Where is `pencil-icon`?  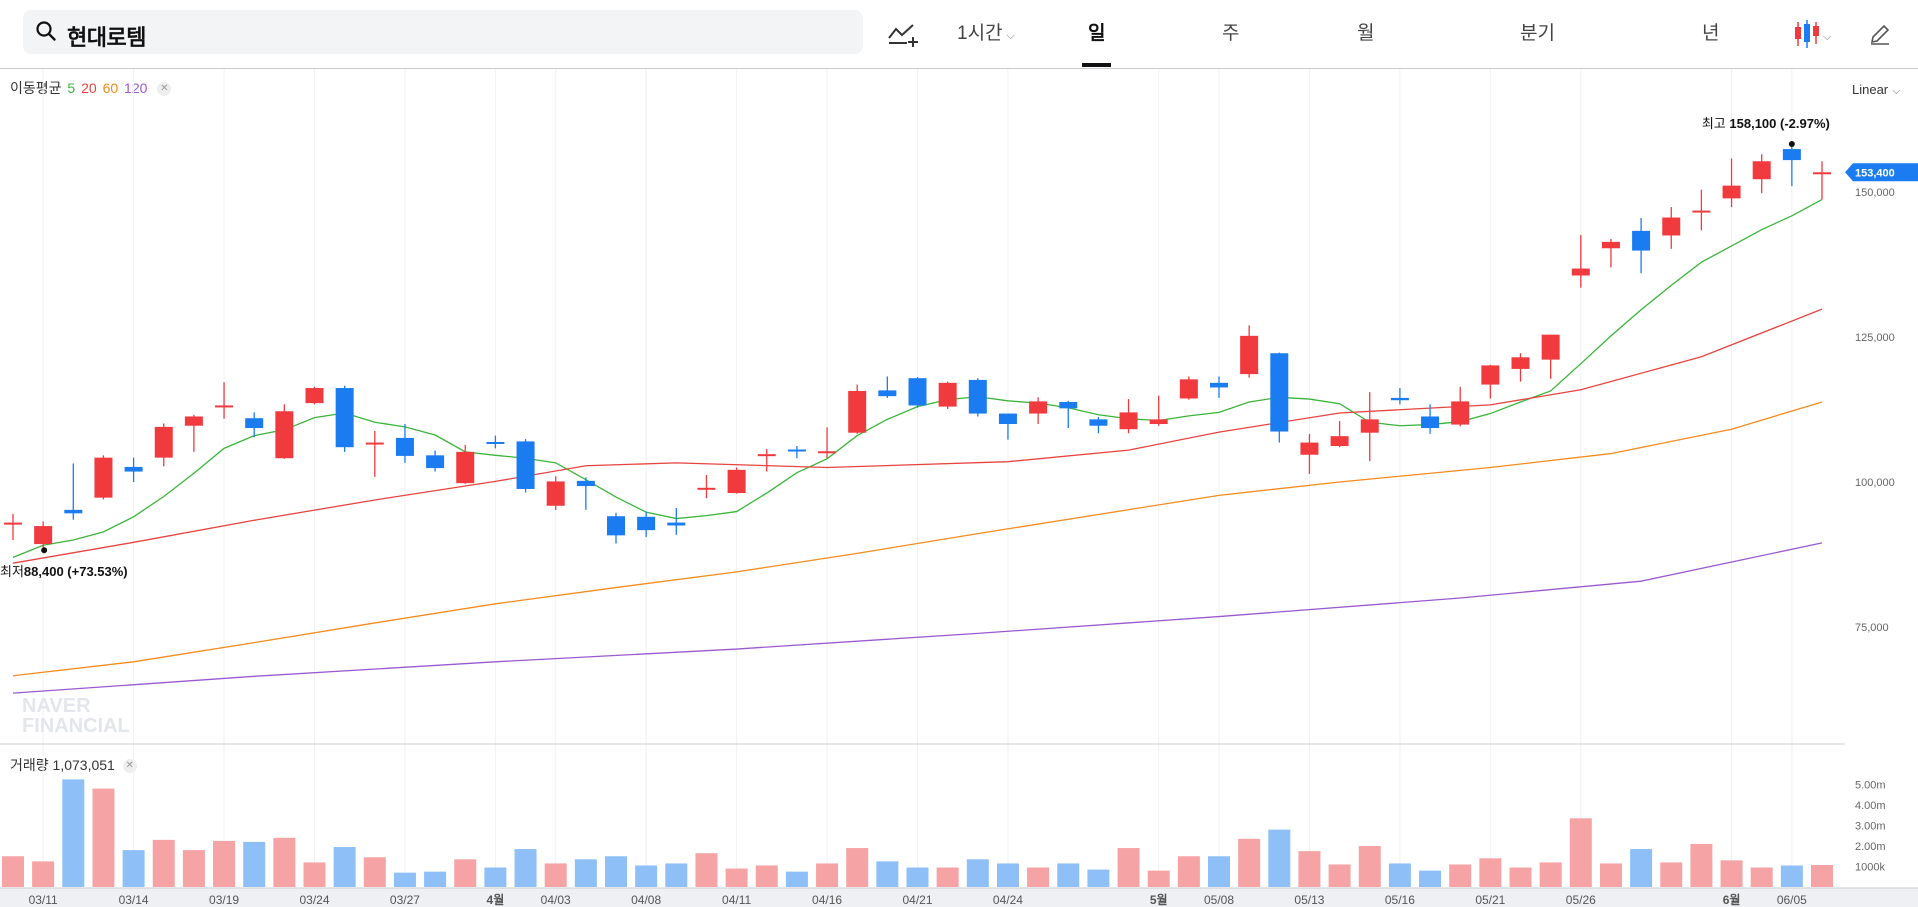 pencil-icon is located at coordinates (1880, 34).